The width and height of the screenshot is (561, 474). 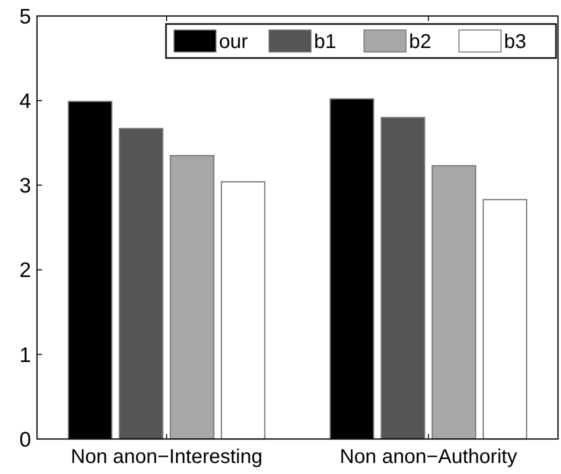 What do you see at coordinates (25, 440) in the screenshot?
I see `y-tick-label: 0` at bounding box center [25, 440].